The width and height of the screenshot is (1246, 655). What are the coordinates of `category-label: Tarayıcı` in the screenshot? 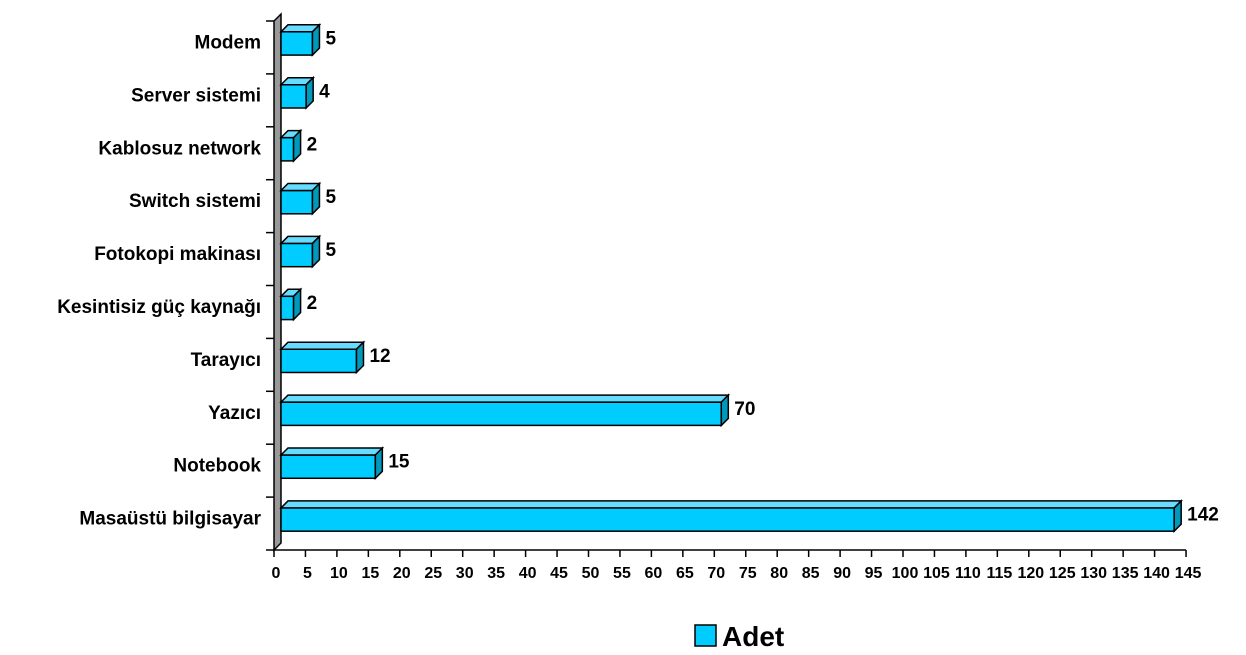 It's located at (226, 360).